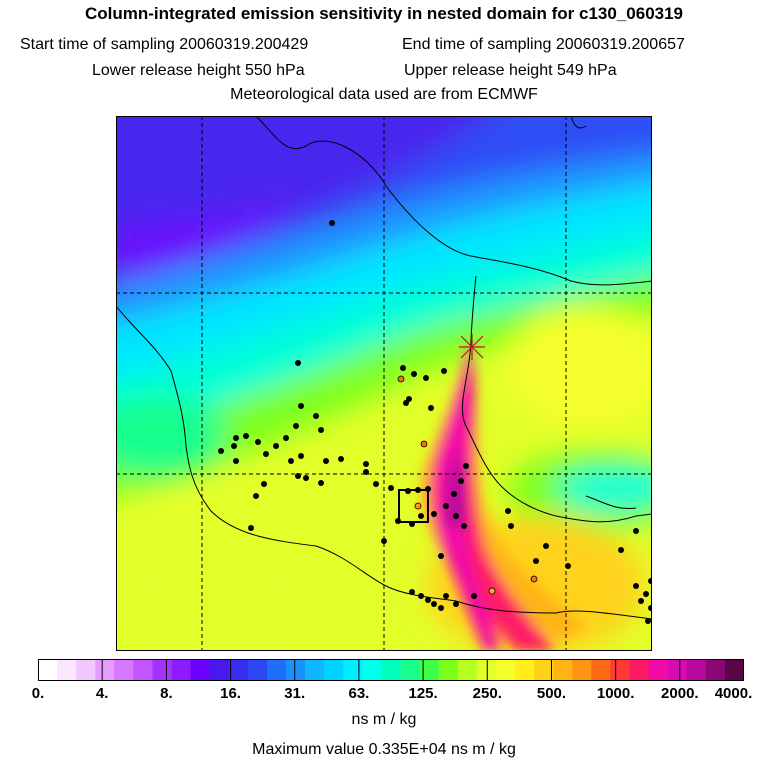 The height and width of the screenshot is (768, 768). What do you see at coordinates (97, 44) in the screenshot?
I see `start-time-label: Start time of sampling` at bounding box center [97, 44].